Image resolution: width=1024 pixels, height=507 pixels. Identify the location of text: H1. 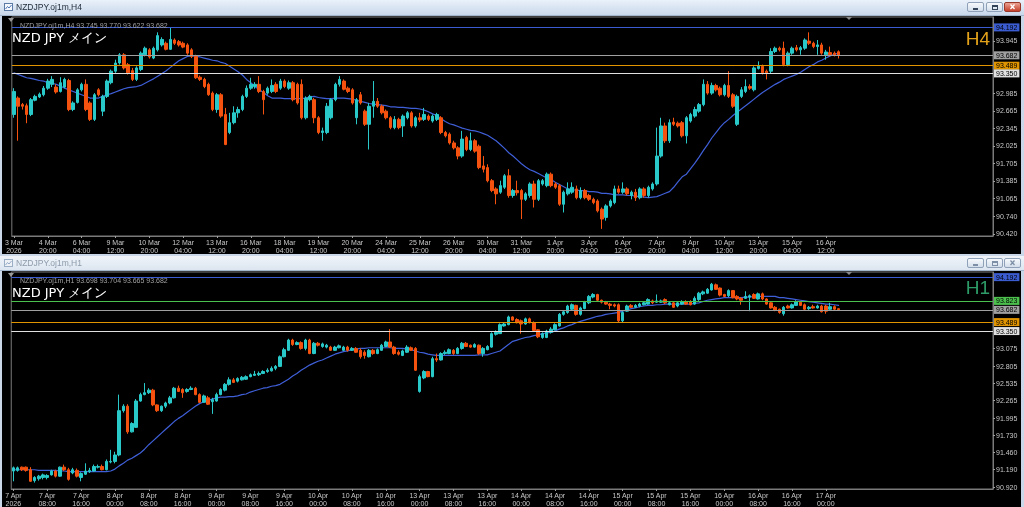
(978, 287).